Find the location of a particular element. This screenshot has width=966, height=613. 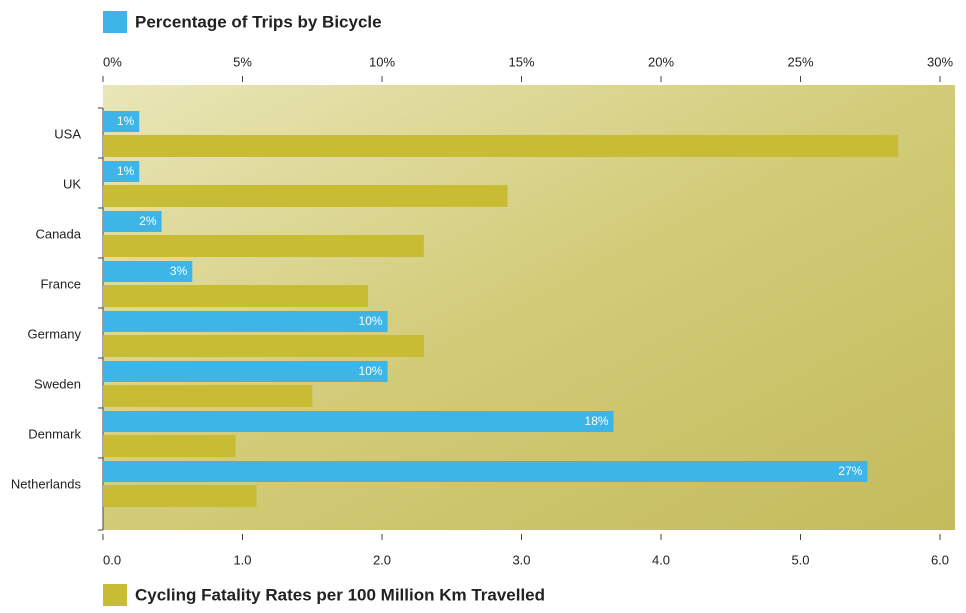

x2-tick-label: 3.0 is located at coordinates (521, 559).